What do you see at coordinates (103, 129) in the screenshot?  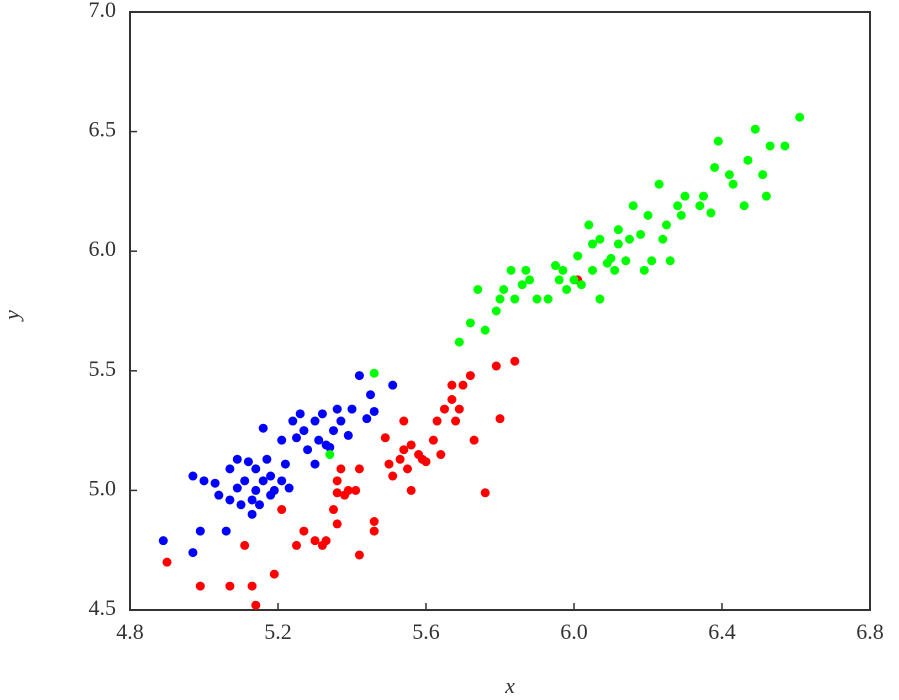 I see `y-tick-label: 6.5` at bounding box center [103, 129].